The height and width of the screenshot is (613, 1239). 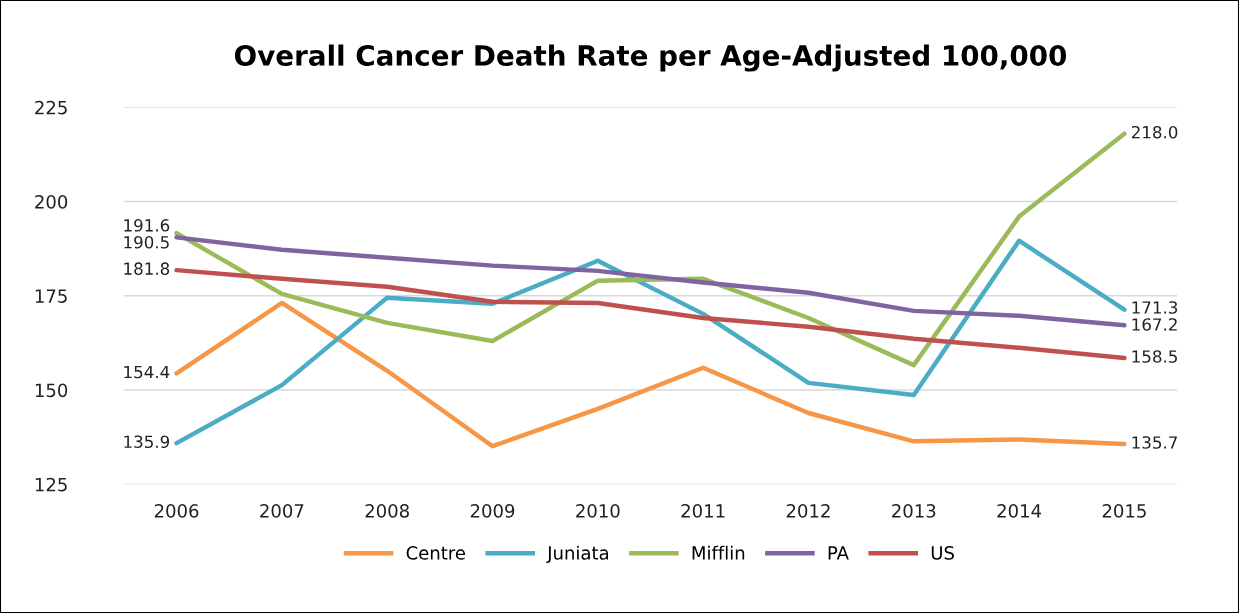 What do you see at coordinates (1019, 511) in the screenshot?
I see `x-tick-label: 2014` at bounding box center [1019, 511].